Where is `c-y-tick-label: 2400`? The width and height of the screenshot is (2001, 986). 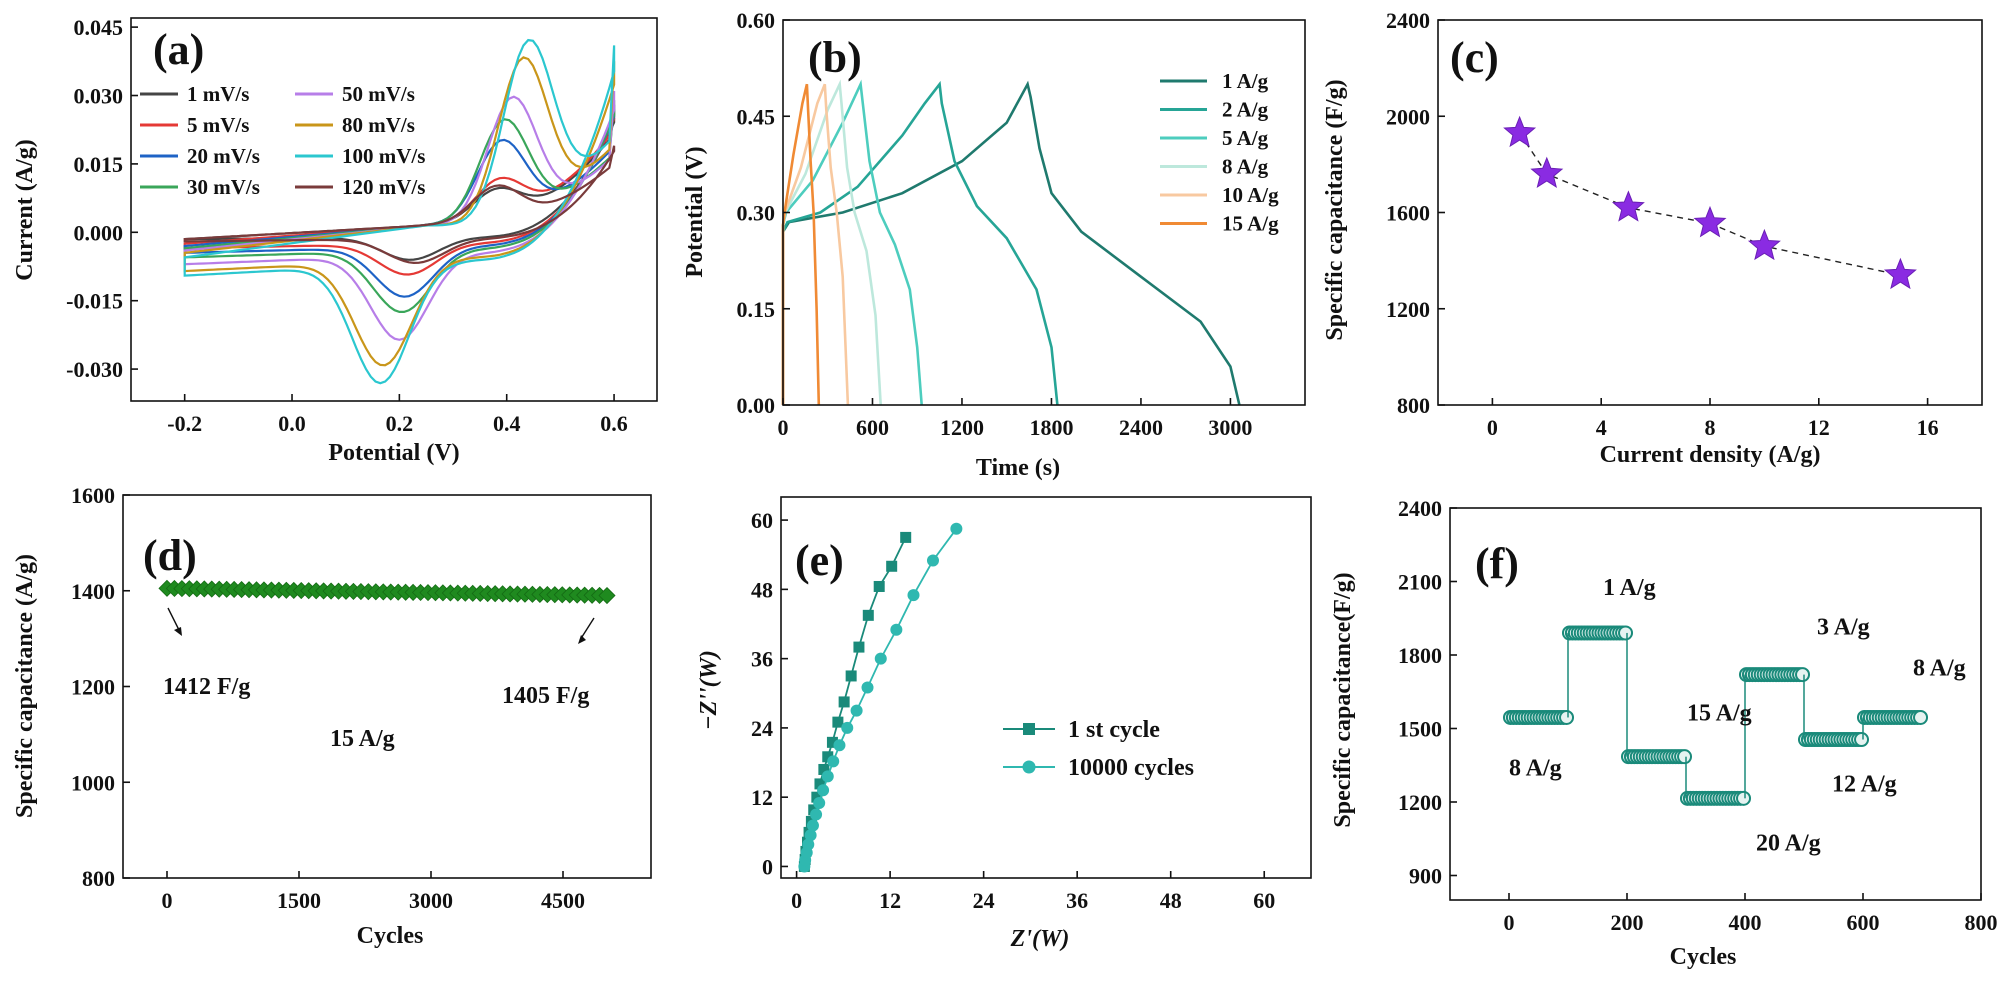 c-y-tick-label: 2400 is located at coordinates (1408, 20).